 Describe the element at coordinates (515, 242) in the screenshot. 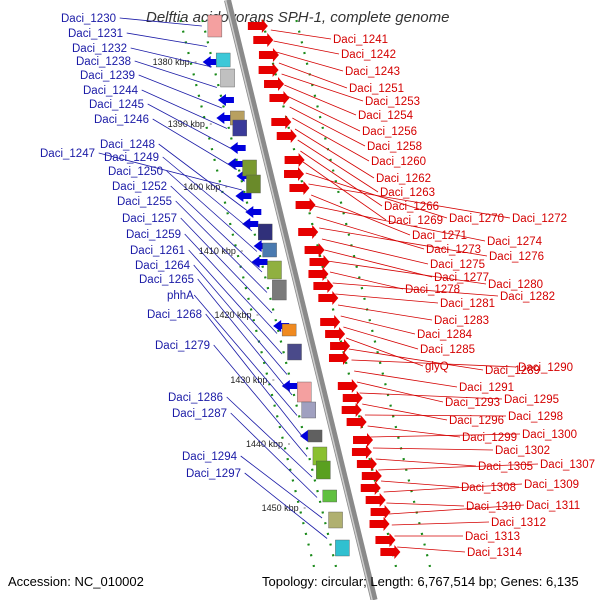

I see `gene-label-right: Daci_1274` at that location.